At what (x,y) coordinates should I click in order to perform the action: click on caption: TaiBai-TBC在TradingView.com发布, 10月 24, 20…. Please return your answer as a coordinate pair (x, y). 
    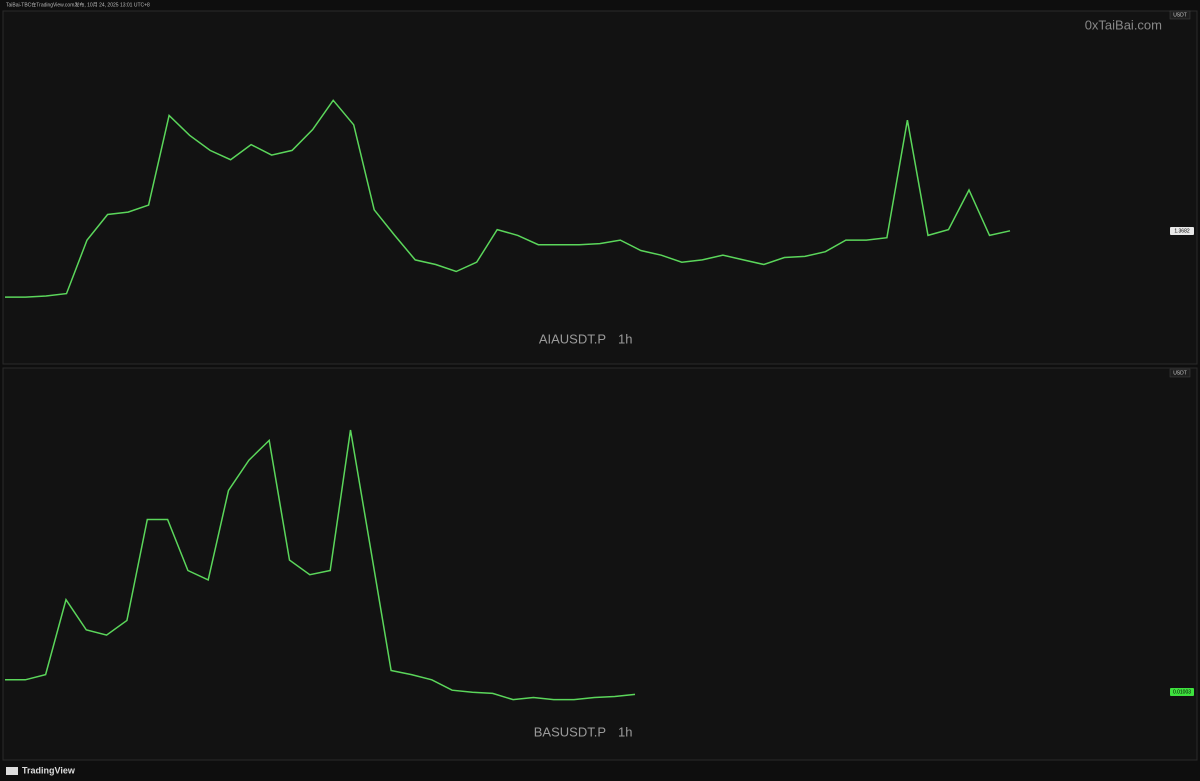
    Looking at the image, I should click on (78, 4).